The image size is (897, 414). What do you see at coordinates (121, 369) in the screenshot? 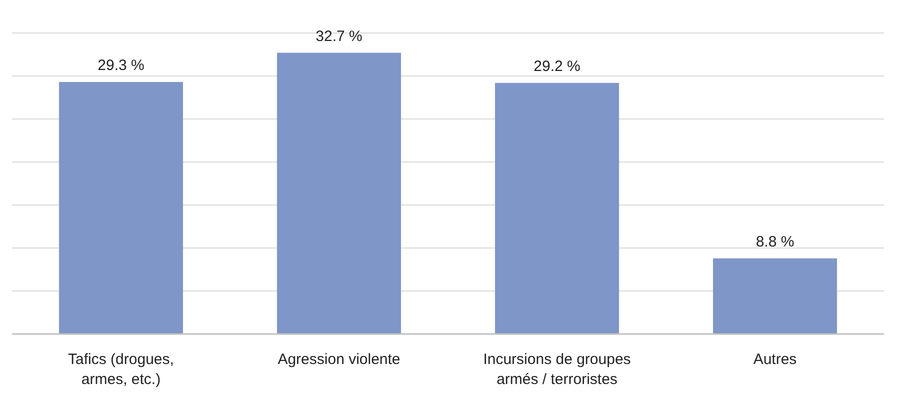
I see `x-tick-label: Tafics (drogues, armes, etc.)` at bounding box center [121, 369].